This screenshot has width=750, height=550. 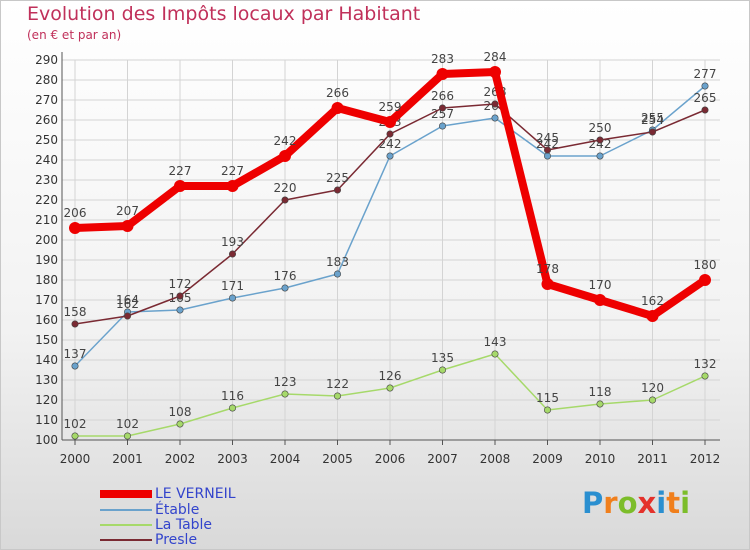 What do you see at coordinates (46, 120) in the screenshot?
I see `y-tick-label: 260` at bounding box center [46, 120].